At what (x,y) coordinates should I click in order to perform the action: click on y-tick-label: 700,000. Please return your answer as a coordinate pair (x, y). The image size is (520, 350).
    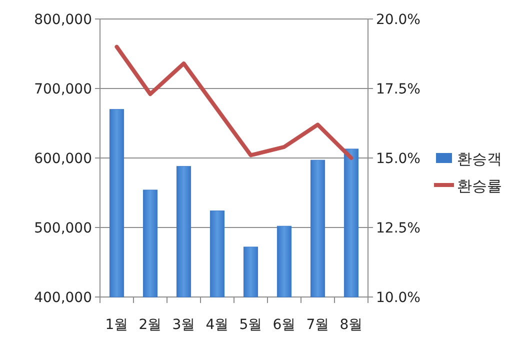
    Looking at the image, I should click on (63, 90).